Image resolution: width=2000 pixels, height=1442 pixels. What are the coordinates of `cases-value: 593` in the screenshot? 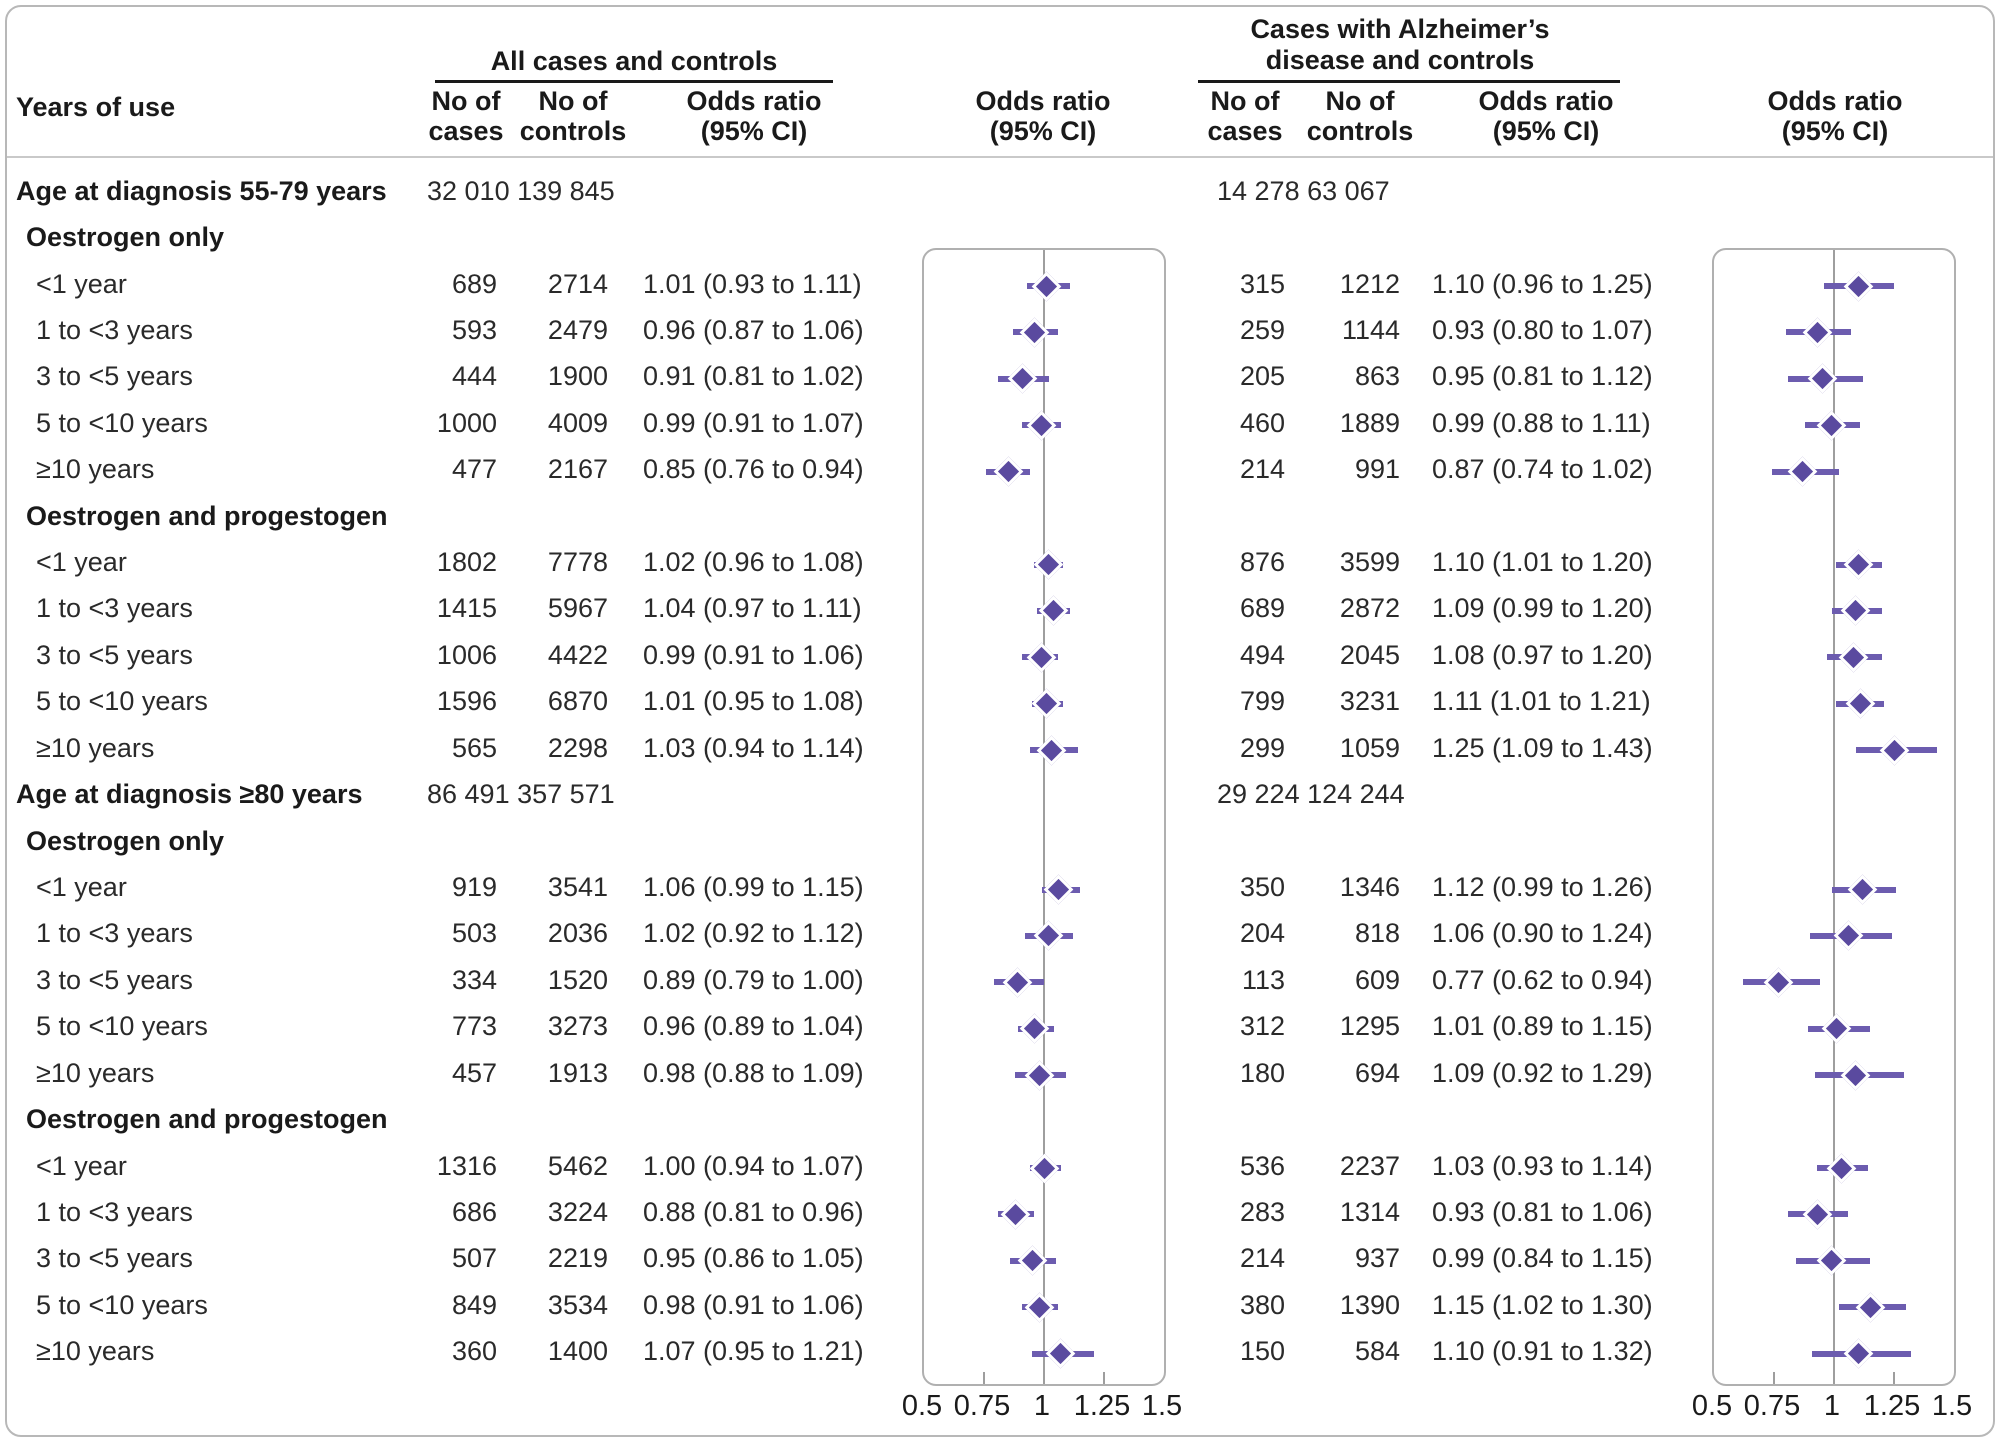 It's located at (474, 329).